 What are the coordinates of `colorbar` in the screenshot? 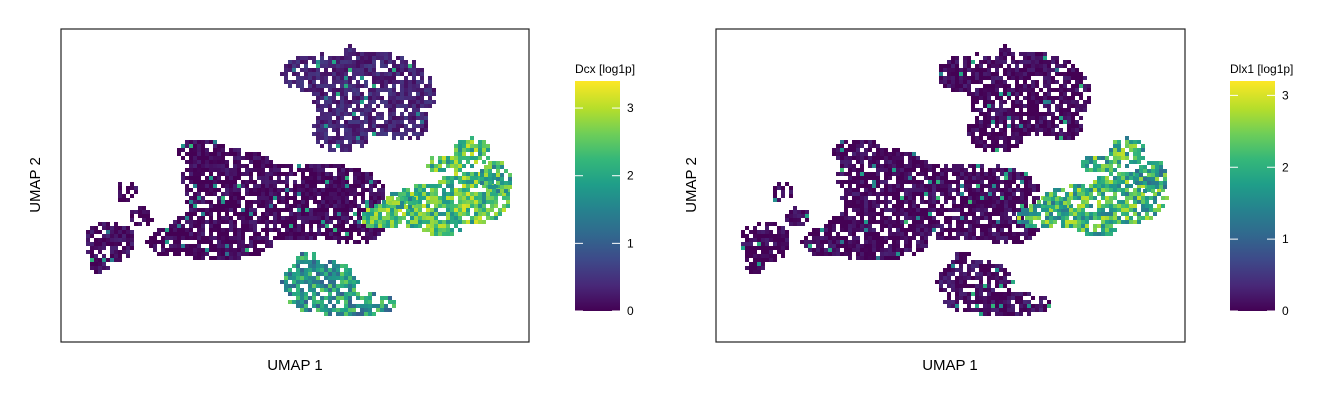 It's located at (1252, 196).